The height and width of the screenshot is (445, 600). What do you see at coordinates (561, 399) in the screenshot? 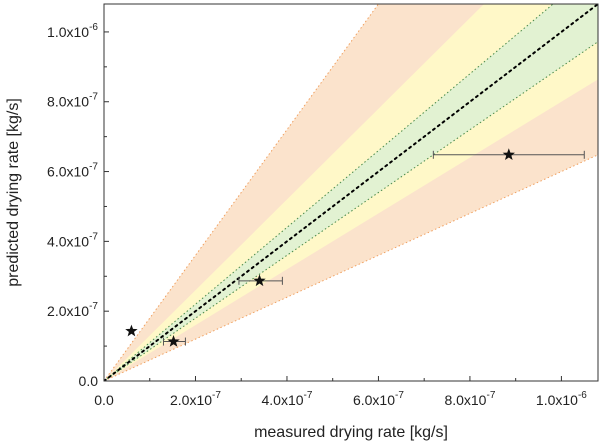
I see `x-tick-label: 1.0x10⁻⁶` at bounding box center [561, 399].